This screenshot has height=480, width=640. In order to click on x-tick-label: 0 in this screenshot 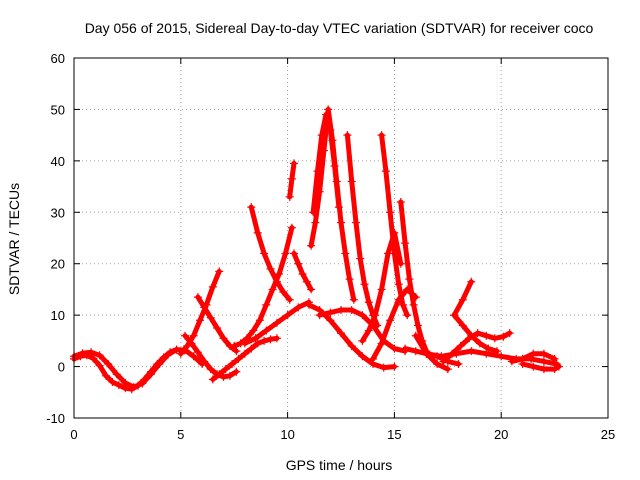, I will do `click(73, 434)`.